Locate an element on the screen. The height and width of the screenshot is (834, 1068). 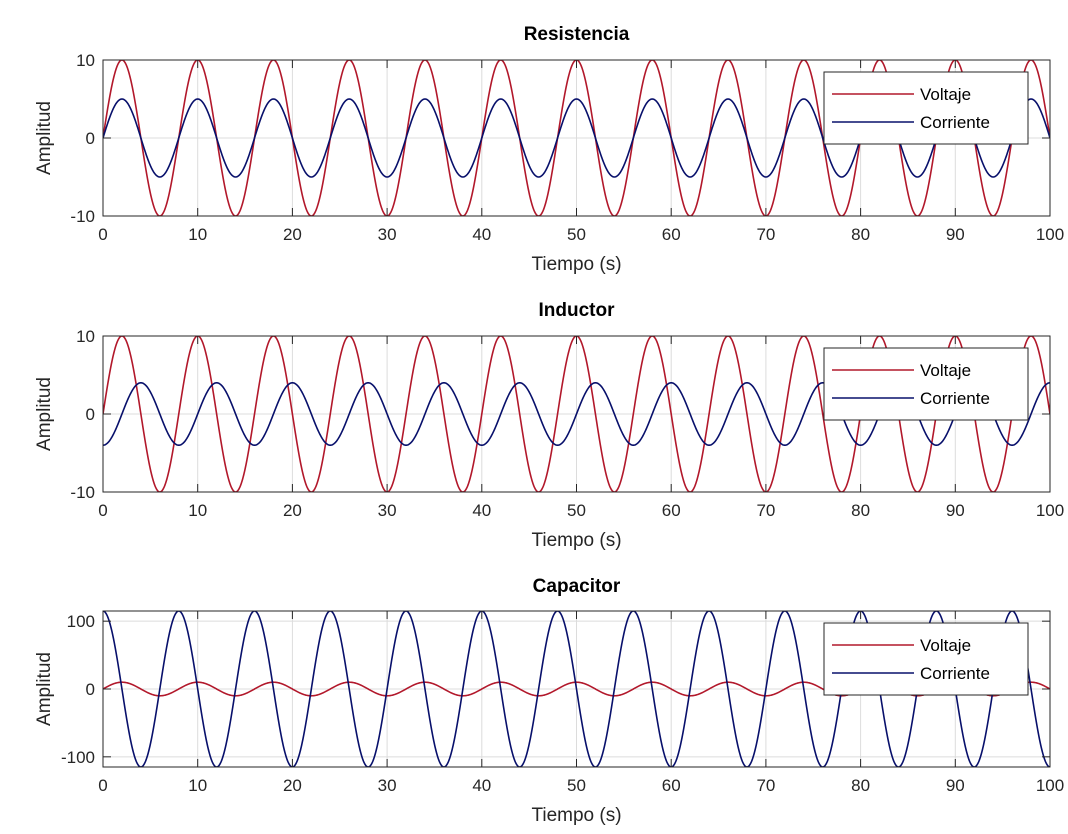
chart-title: Resistencia is located at coordinates (577, 34).